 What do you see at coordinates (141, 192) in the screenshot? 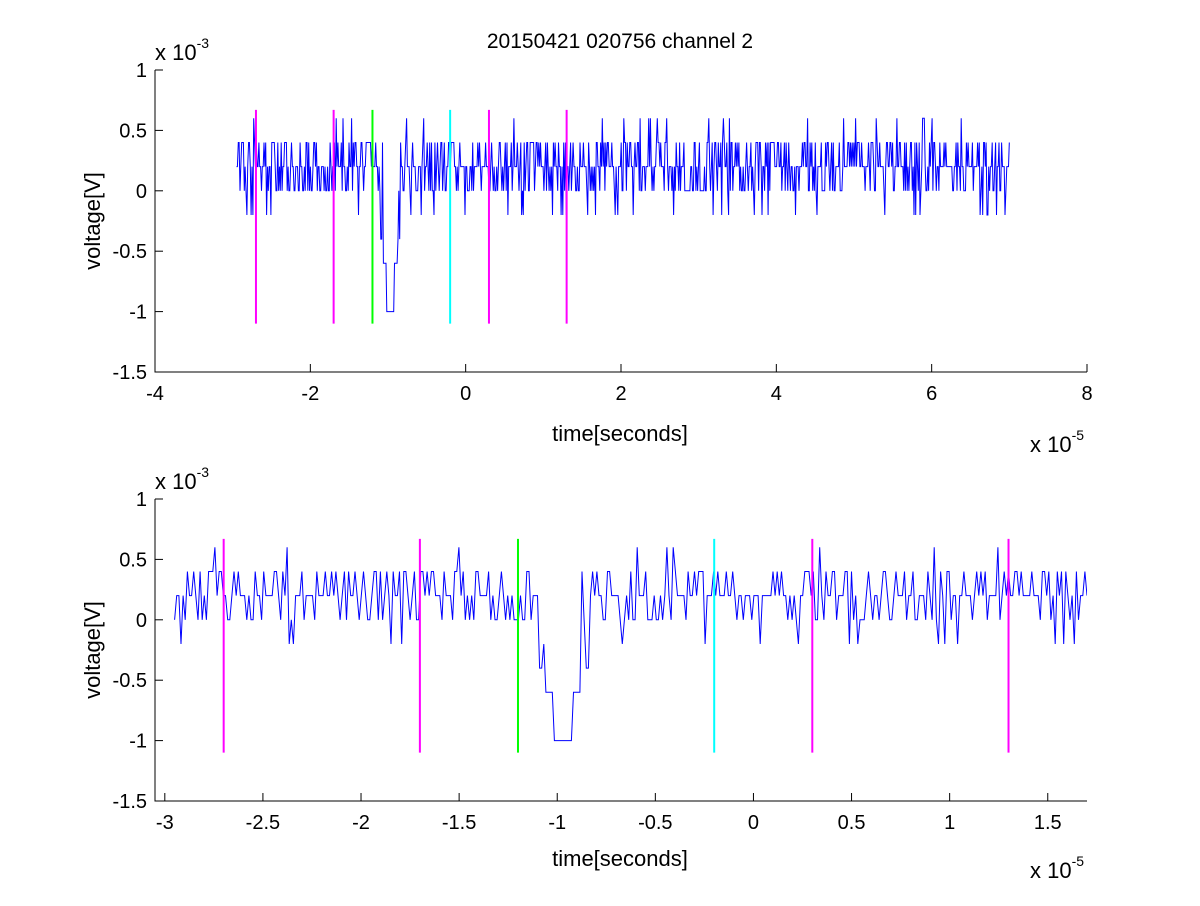
I see `top-y-tick-label: 0` at bounding box center [141, 192].